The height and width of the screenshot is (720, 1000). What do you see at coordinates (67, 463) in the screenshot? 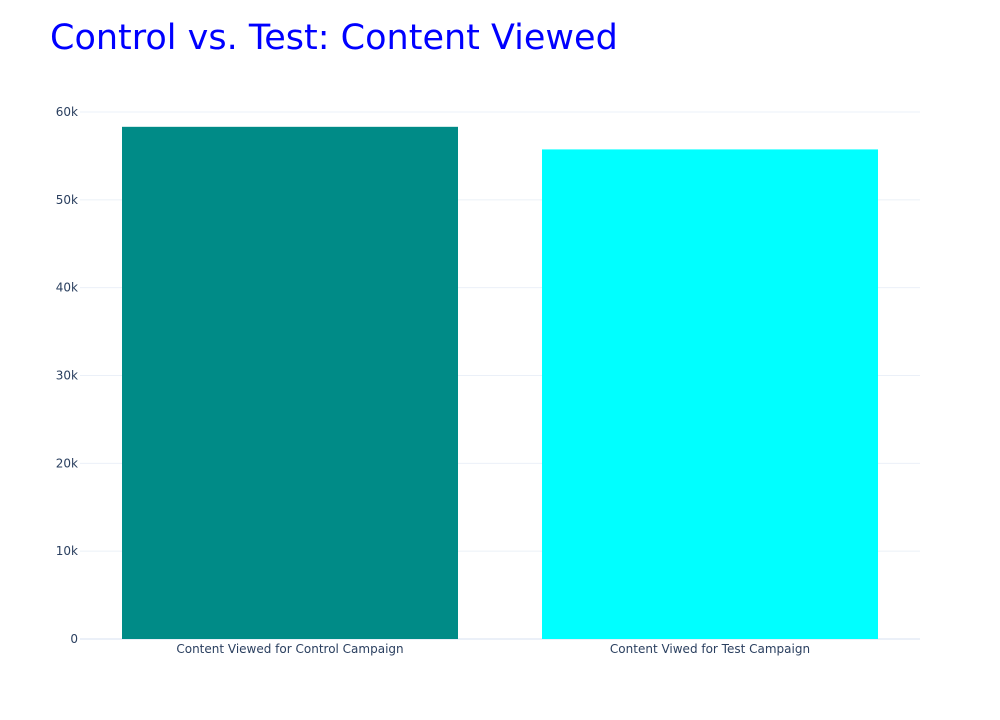
I see `y-tick-label: 20k` at bounding box center [67, 463].